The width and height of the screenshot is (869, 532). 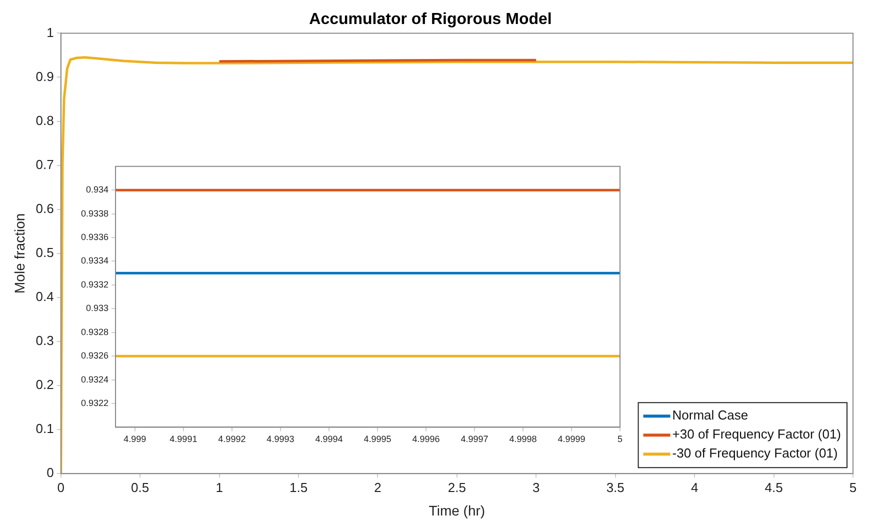 What do you see at coordinates (426, 439) in the screenshot?
I see `x-tick-label: 4.9996` at bounding box center [426, 439].